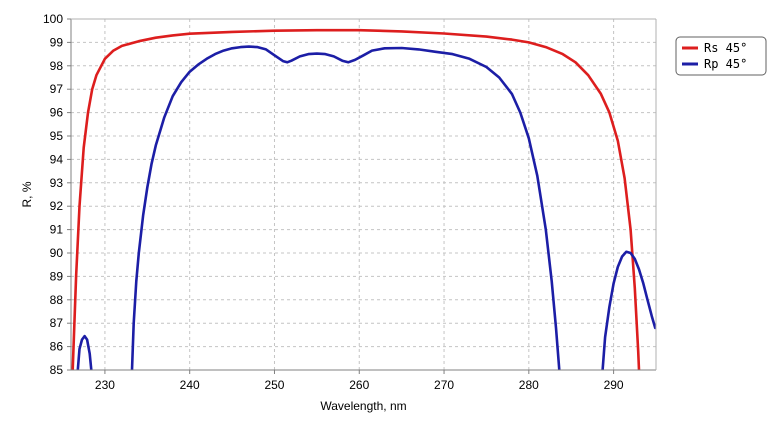 This screenshot has width=779, height=427. I want to click on y-tick-label: 87, so click(57, 323).